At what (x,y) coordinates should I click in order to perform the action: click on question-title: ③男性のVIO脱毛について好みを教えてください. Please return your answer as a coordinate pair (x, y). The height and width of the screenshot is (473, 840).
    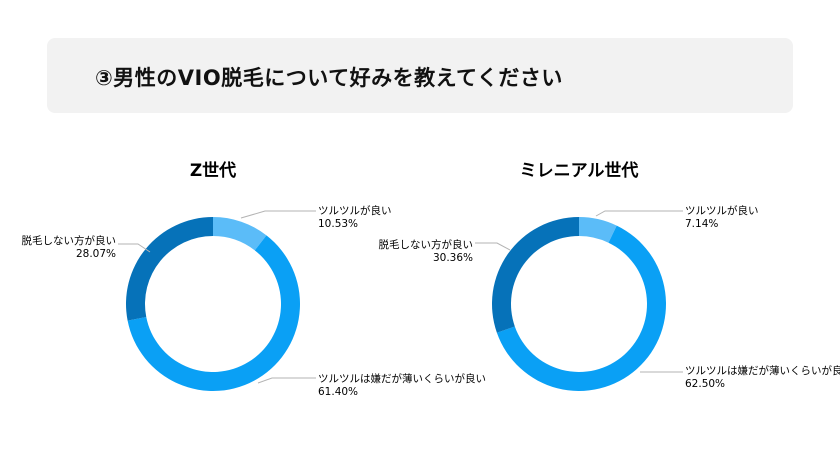
    Looking at the image, I should click on (329, 78).